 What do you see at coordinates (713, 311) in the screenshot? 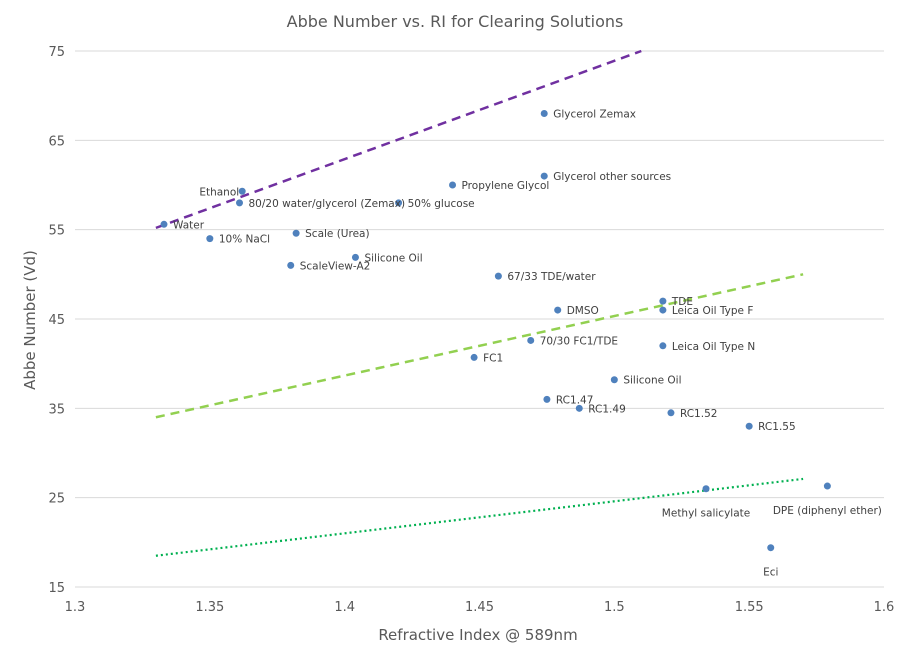
I see `data-label: Leica Oil Type F` at bounding box center [713, 311].